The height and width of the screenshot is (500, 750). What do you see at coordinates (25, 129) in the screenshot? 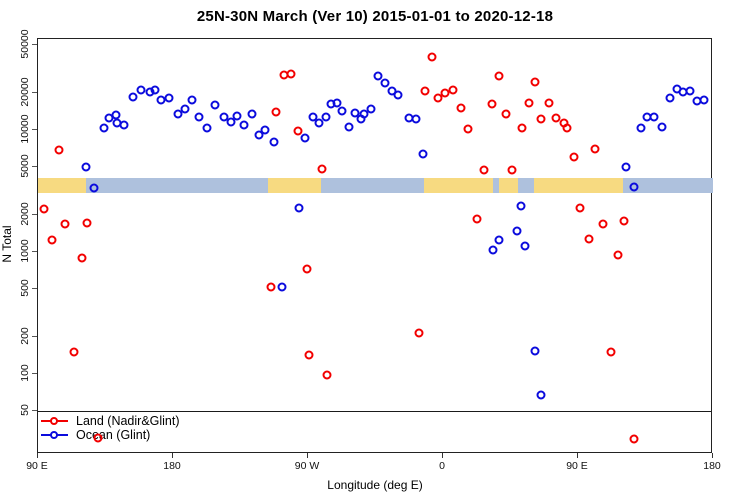
I see `y-tick-label: 10000` at bounding box center [25, 129].